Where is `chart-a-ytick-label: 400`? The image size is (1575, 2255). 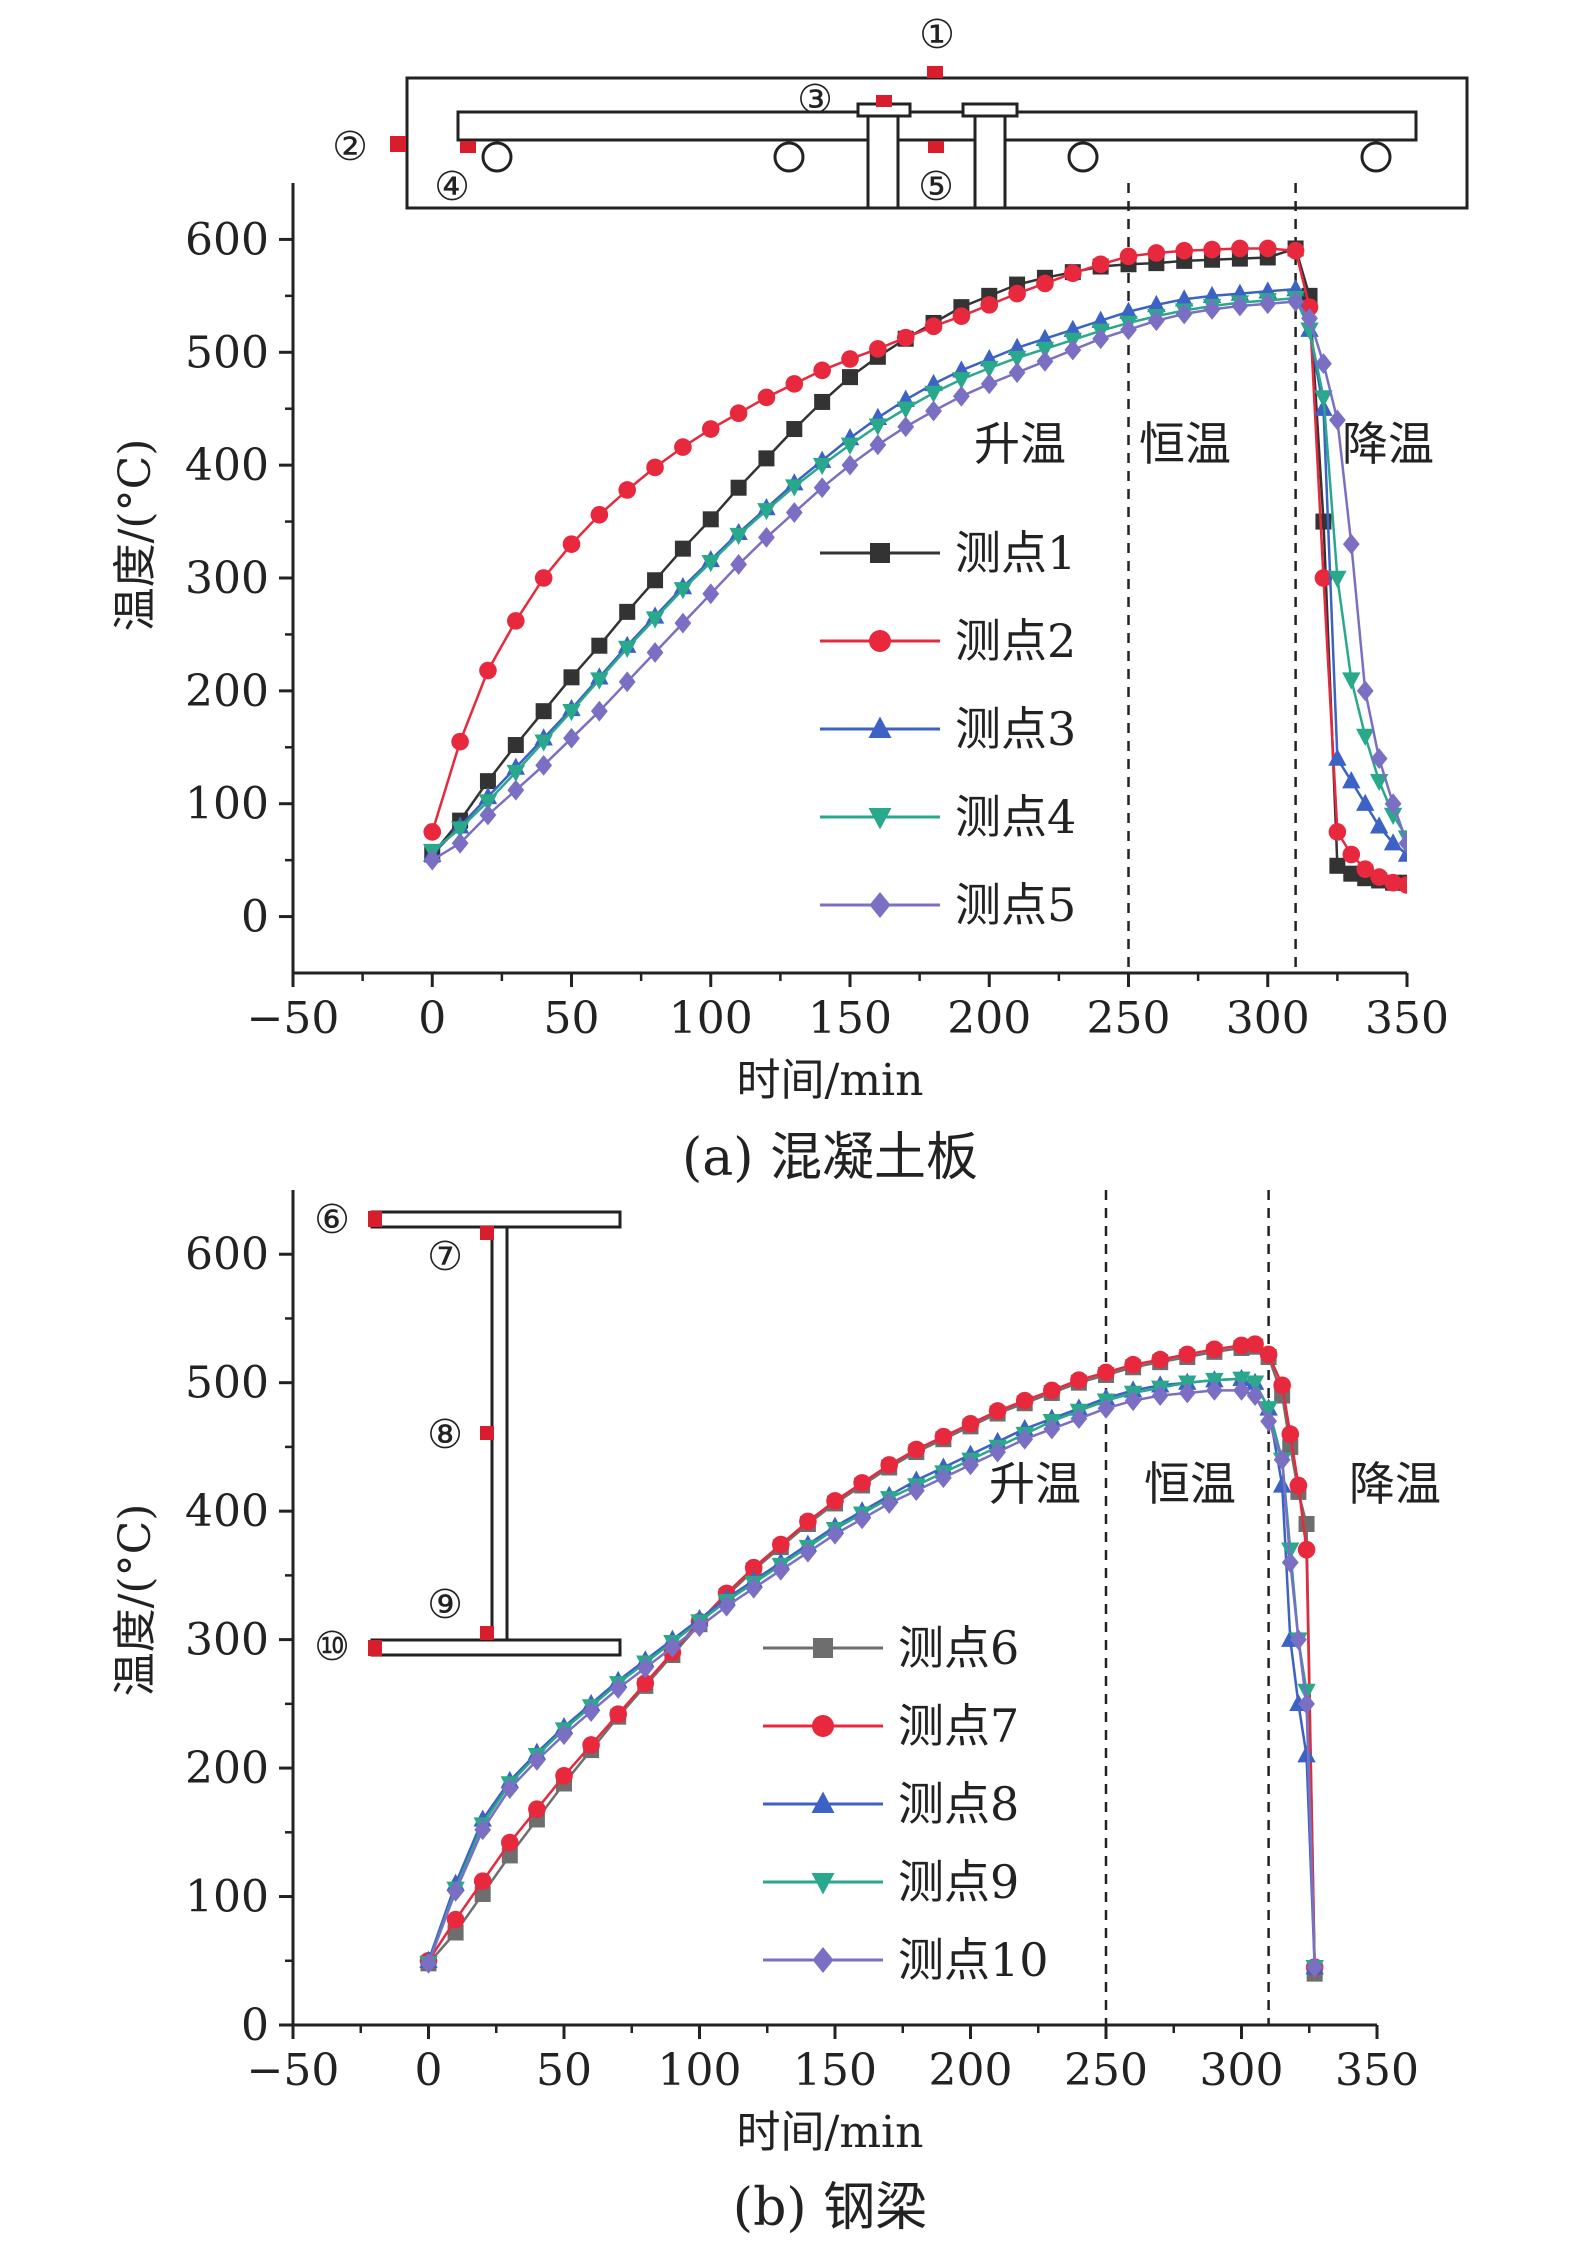
chart-a-ytick-label: 400 is located at coordinates (227, 465).